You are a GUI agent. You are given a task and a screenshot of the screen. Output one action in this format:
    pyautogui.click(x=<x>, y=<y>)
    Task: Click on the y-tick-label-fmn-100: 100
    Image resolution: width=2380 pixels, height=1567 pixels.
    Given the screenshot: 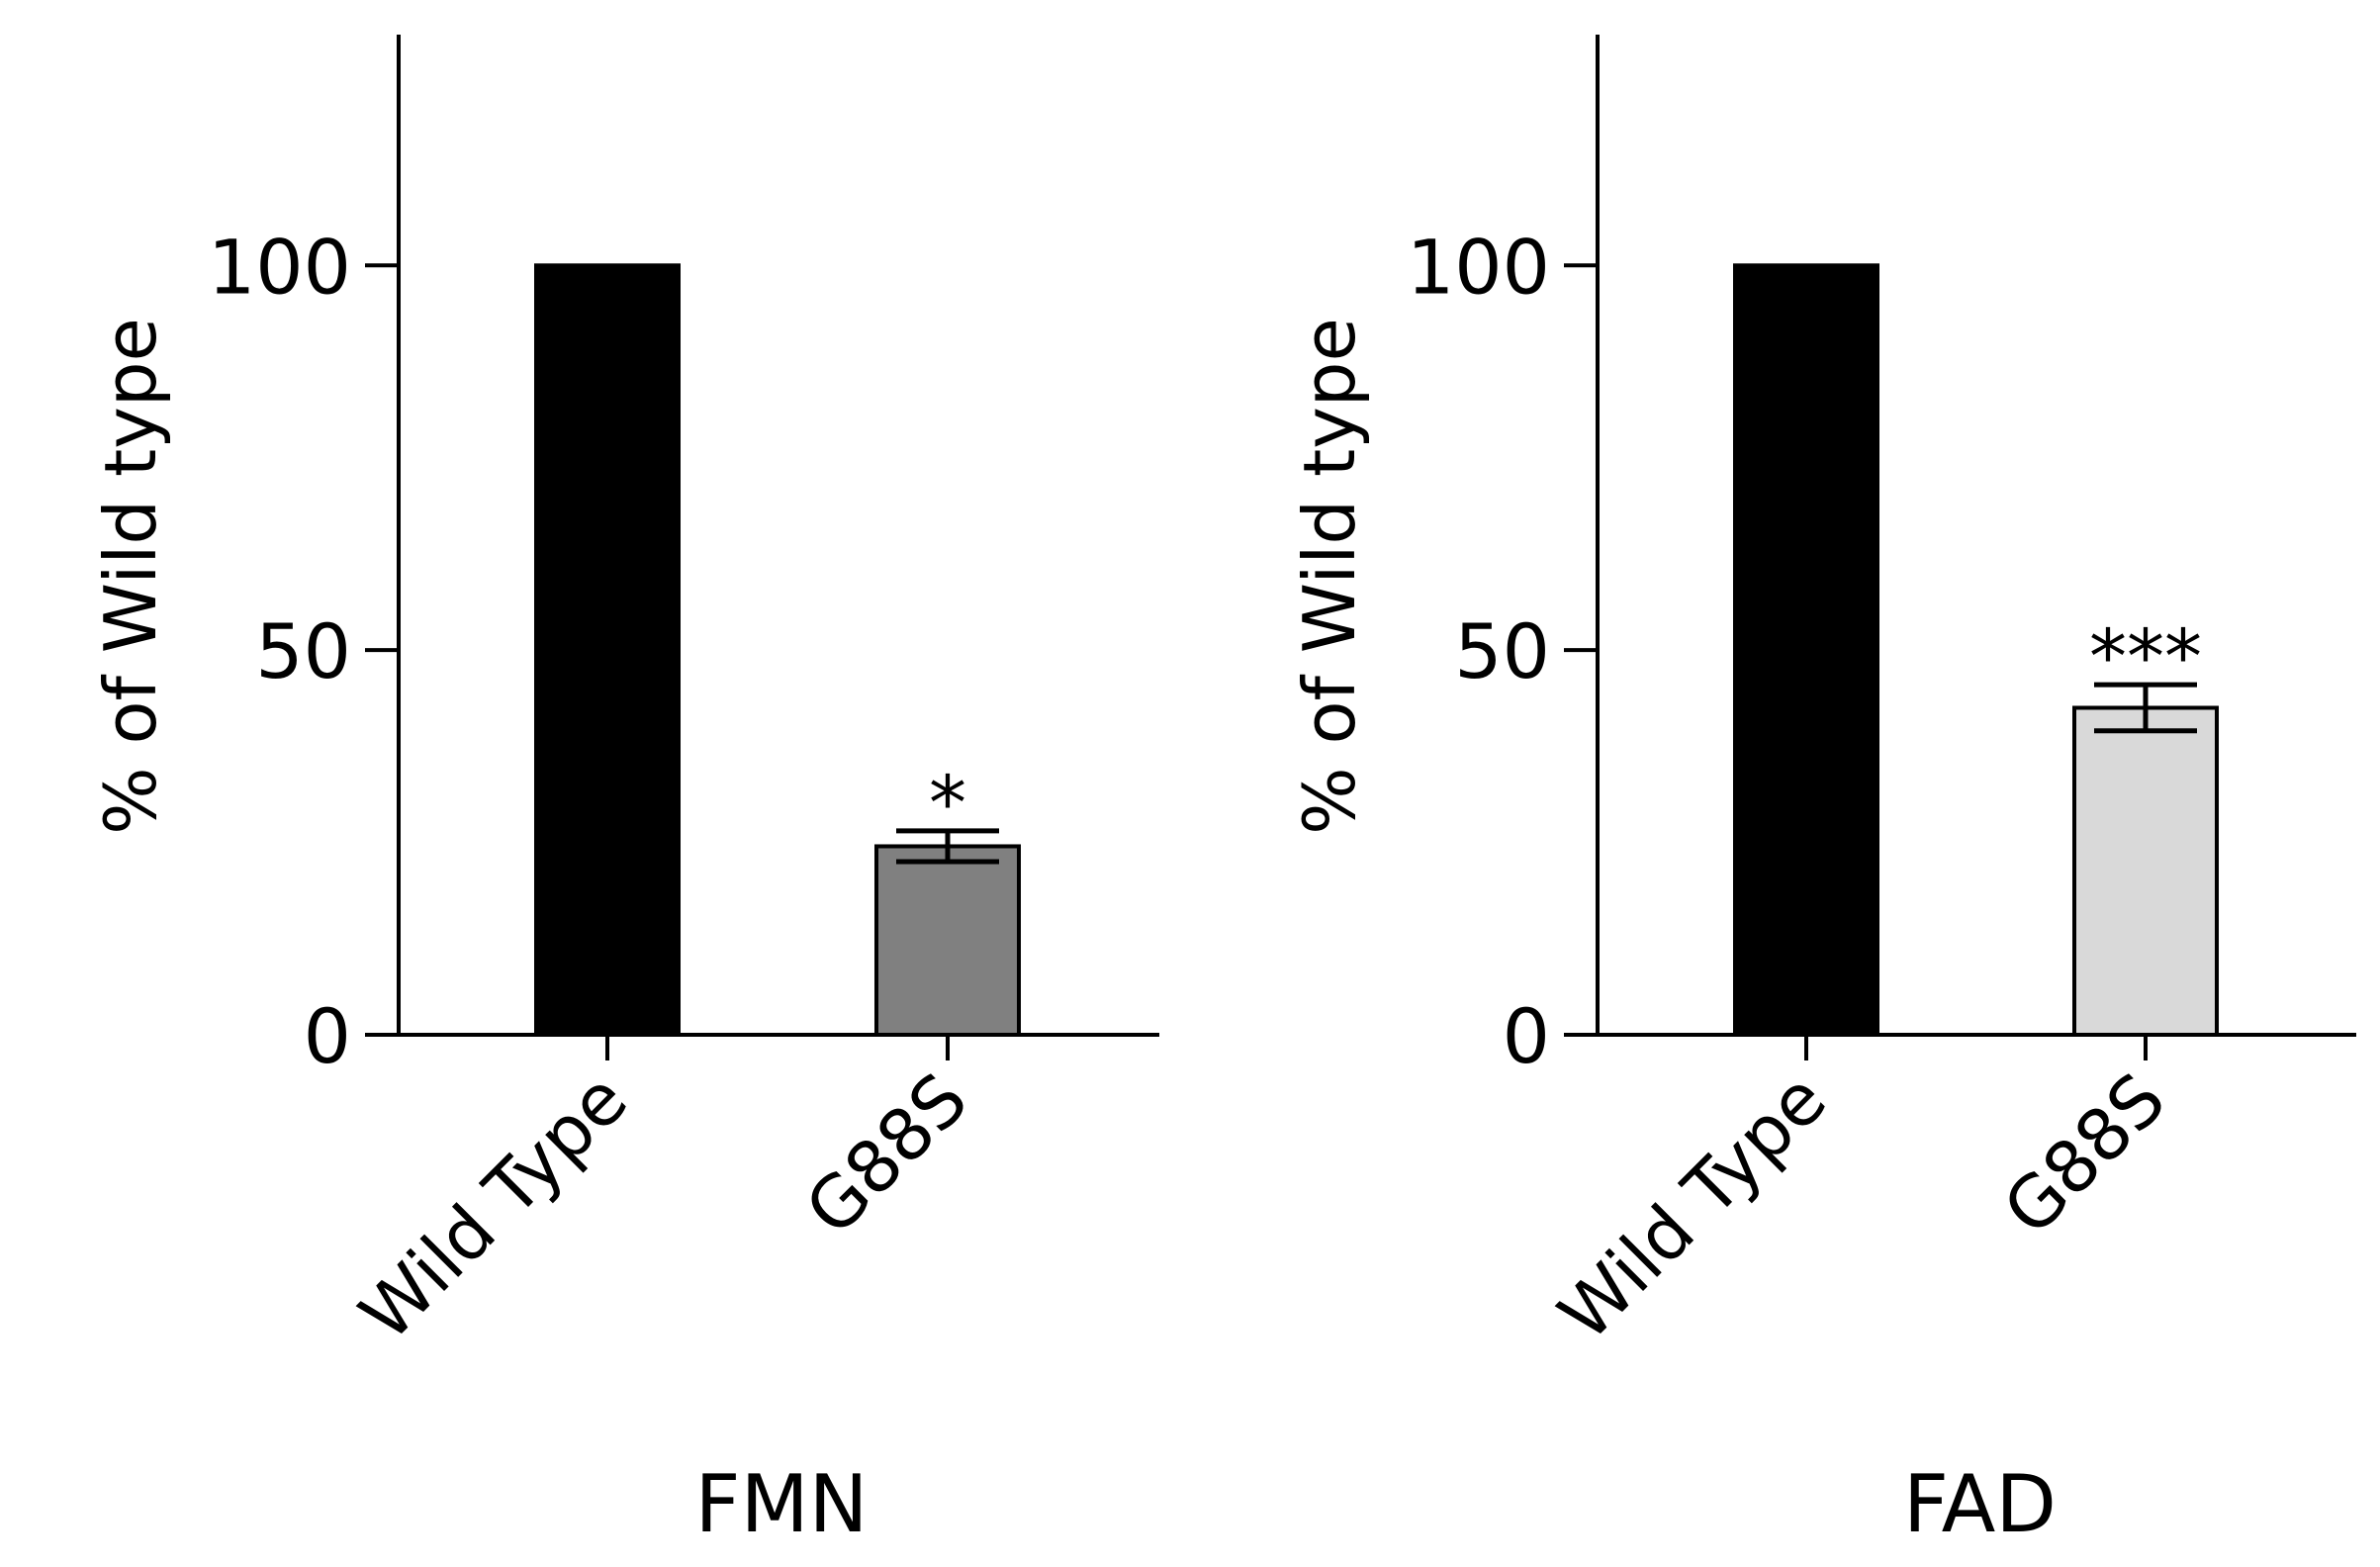 What is the action you would take?
    pyautogui.click(x=279, y=267)
    